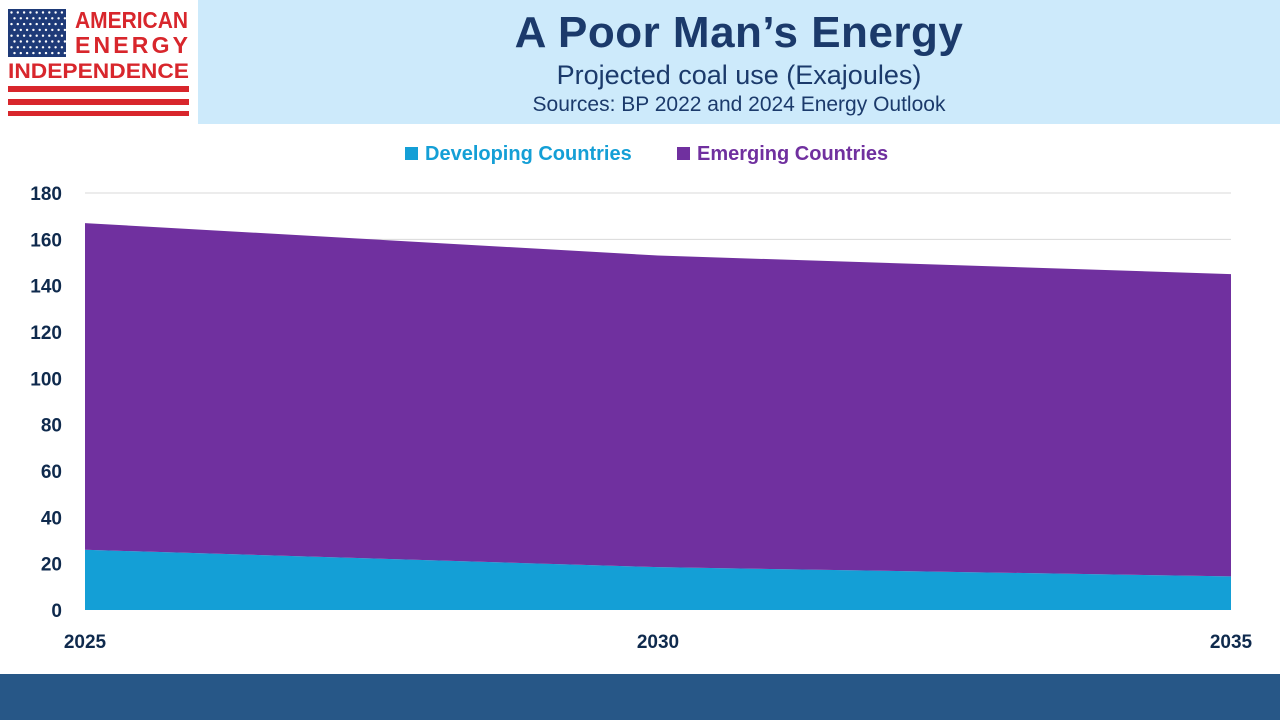 The image size is (1280, 720). What do you see at coordinates (46, 333) in the screenshot?
I see `y-tick-label: 120` at bounding box center [46, 333].